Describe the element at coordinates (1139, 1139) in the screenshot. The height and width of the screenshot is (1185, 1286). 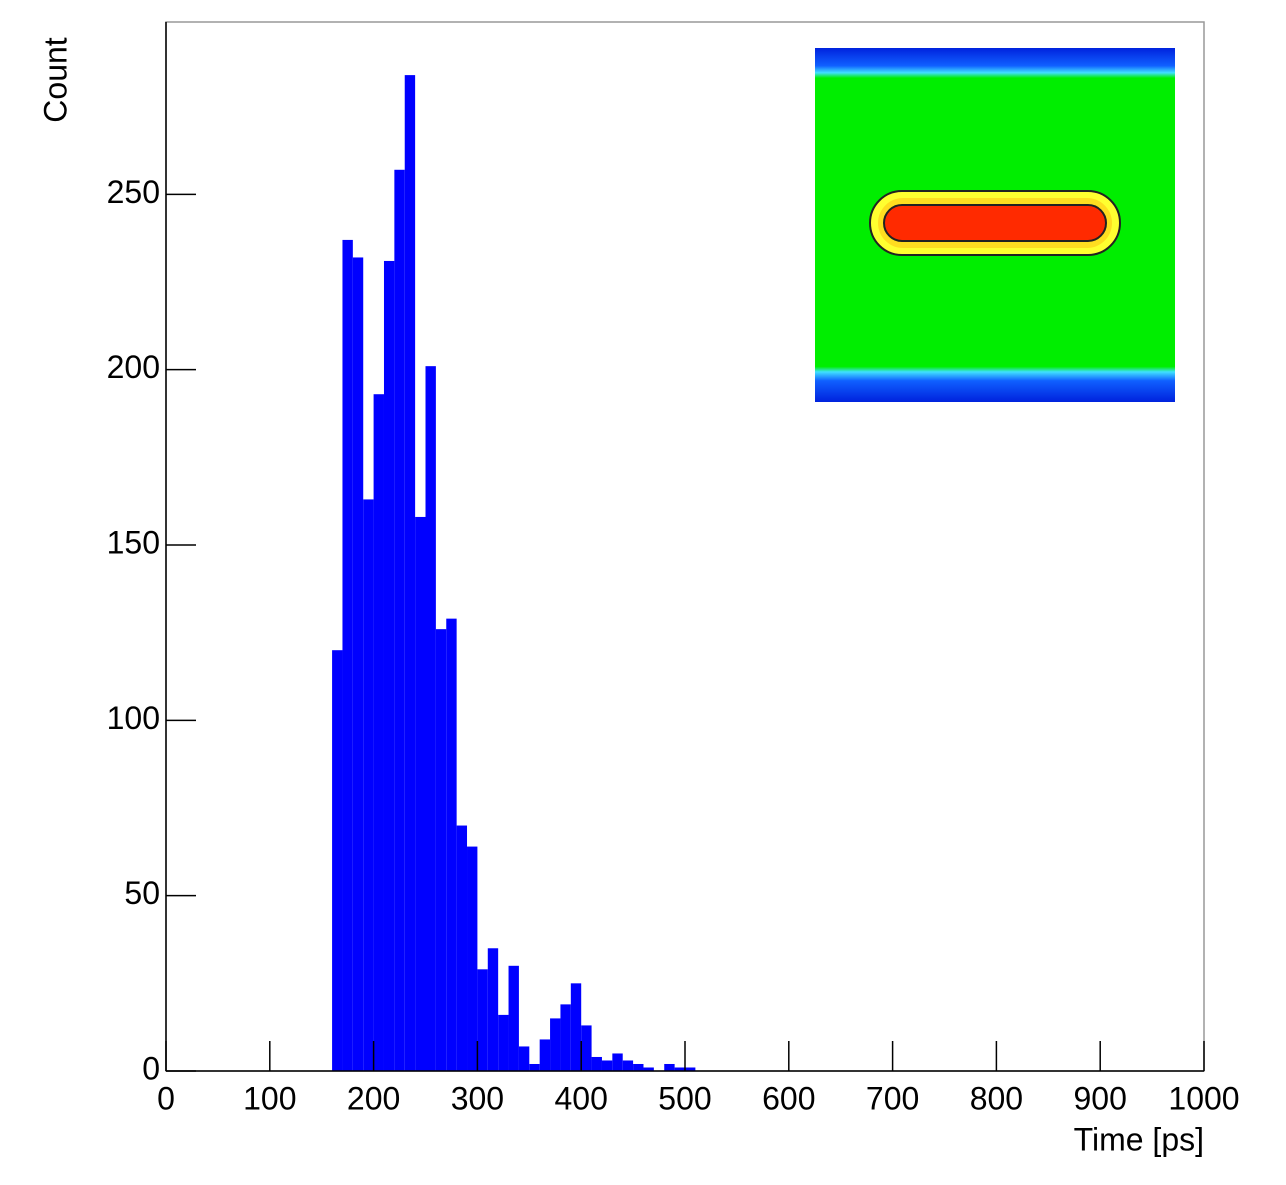
I see `x-axis-label: Time [ps]` at that location.